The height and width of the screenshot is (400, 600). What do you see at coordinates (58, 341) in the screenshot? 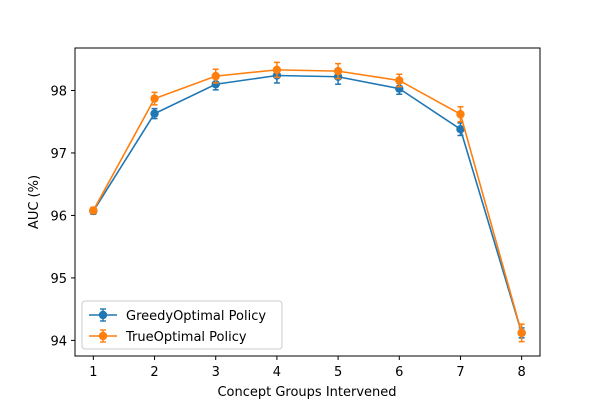
I see `y-tick-label: 94` at bounding box center [58, 341].